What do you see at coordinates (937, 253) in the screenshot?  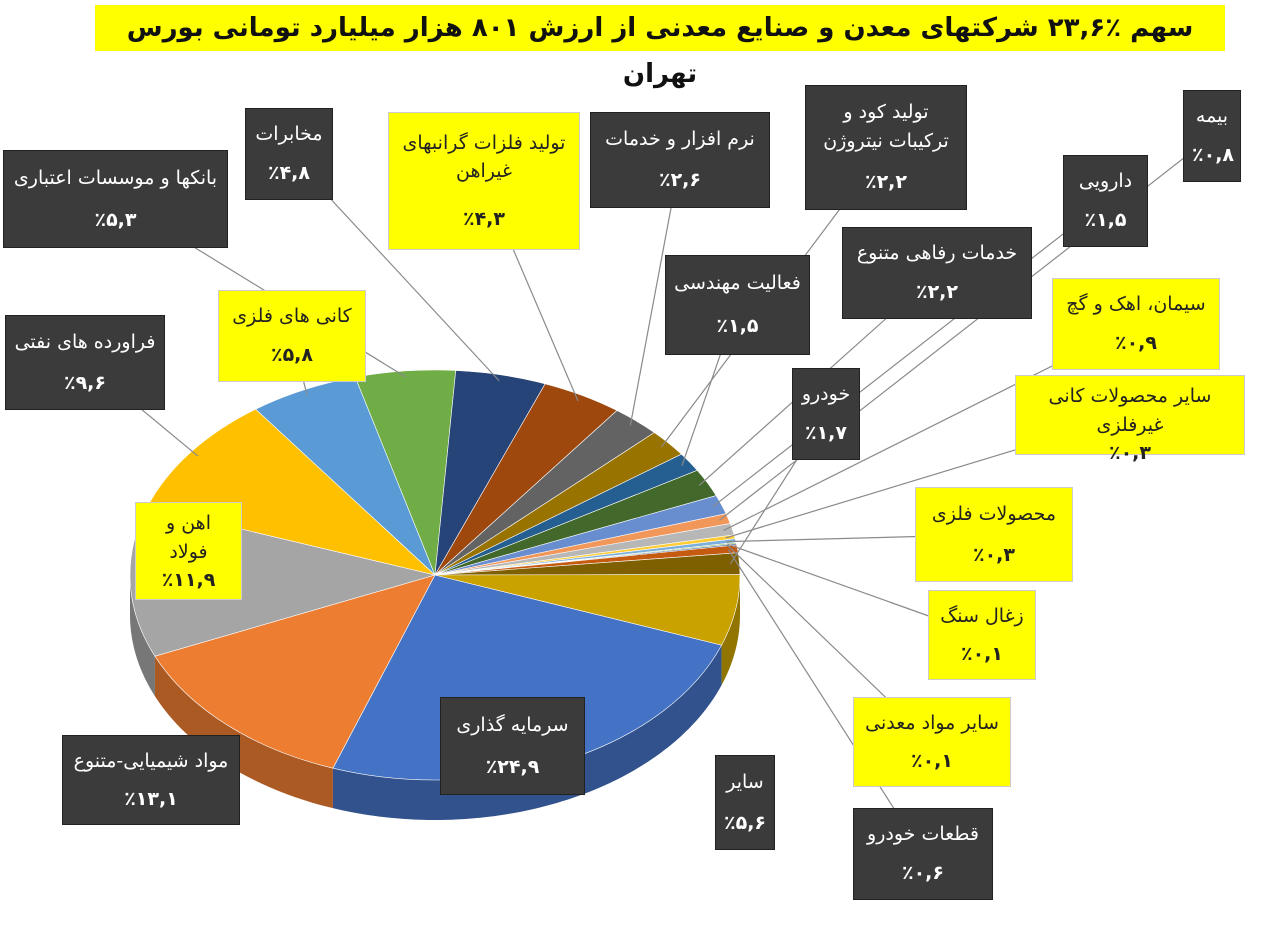 I see `category-label: خدمات رفاهی متنوع` at bounding box center [937, 253].